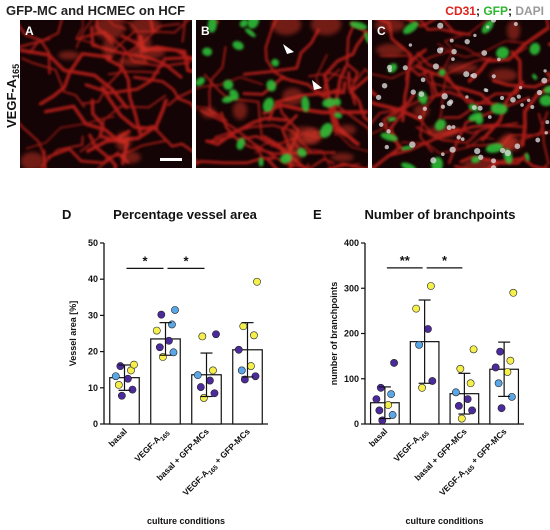 This screenshot has width=550, height=530. What do you see at coordinates (351, 243) in the screenshot?
I see `y-tick-label: 400` at bounding box center [351, 243].